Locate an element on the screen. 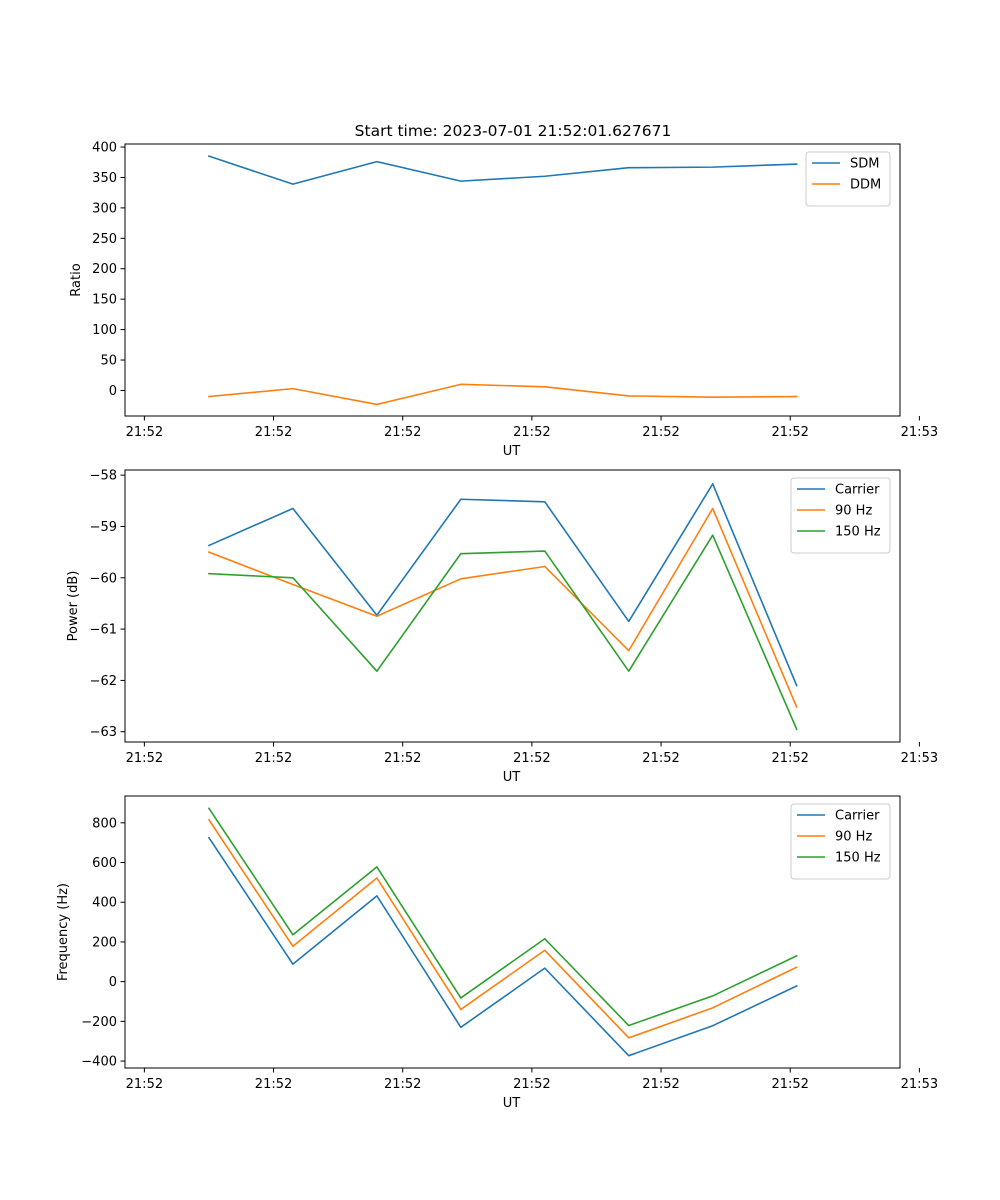 This screenshot has height=1200, width=1000. power-legend: Carrier 90 Hz 150 Hz is located at coordinates (840, 515).